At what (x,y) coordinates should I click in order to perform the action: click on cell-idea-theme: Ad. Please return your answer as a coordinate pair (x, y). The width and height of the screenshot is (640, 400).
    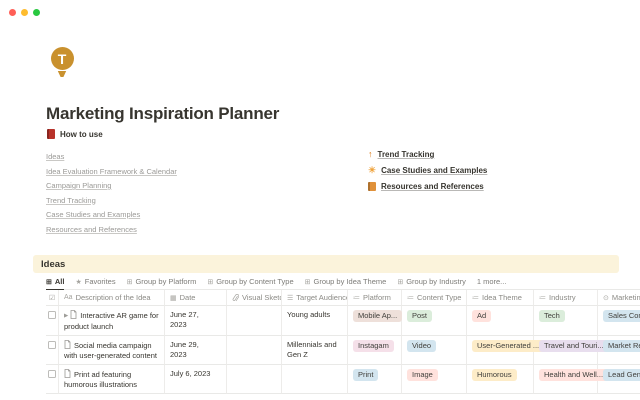
    Looking at the image, I should click on (500, 321).